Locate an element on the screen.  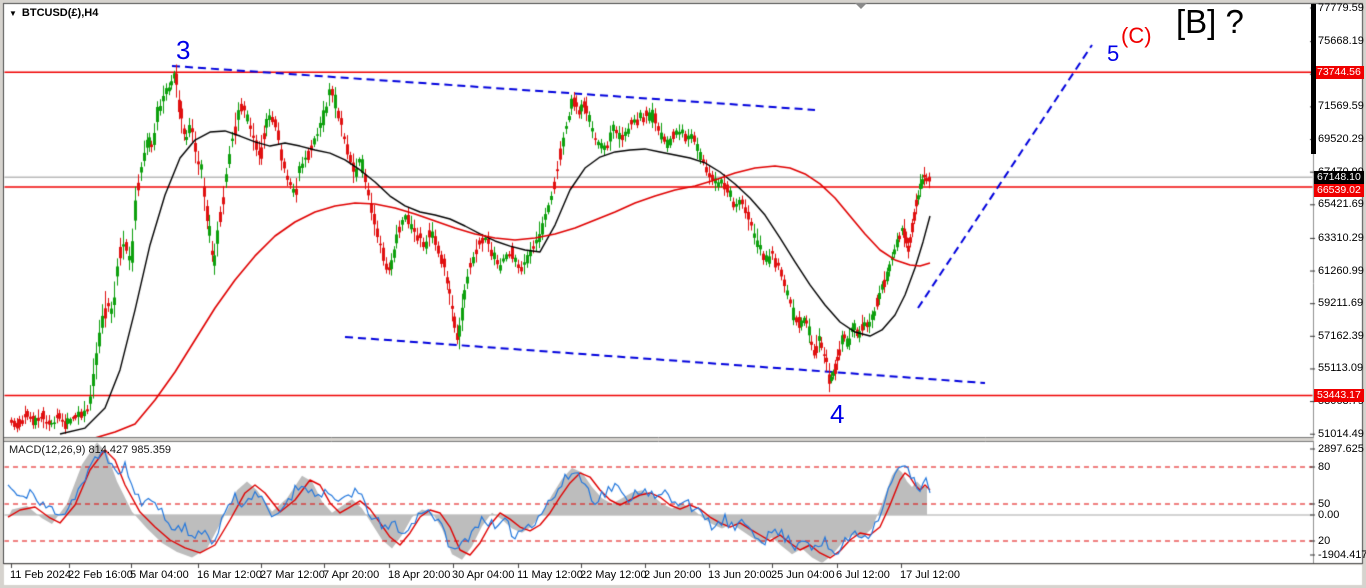
symbol-title: ▼ BTCUSD(£),H4 is located at coordinates (53, 13).